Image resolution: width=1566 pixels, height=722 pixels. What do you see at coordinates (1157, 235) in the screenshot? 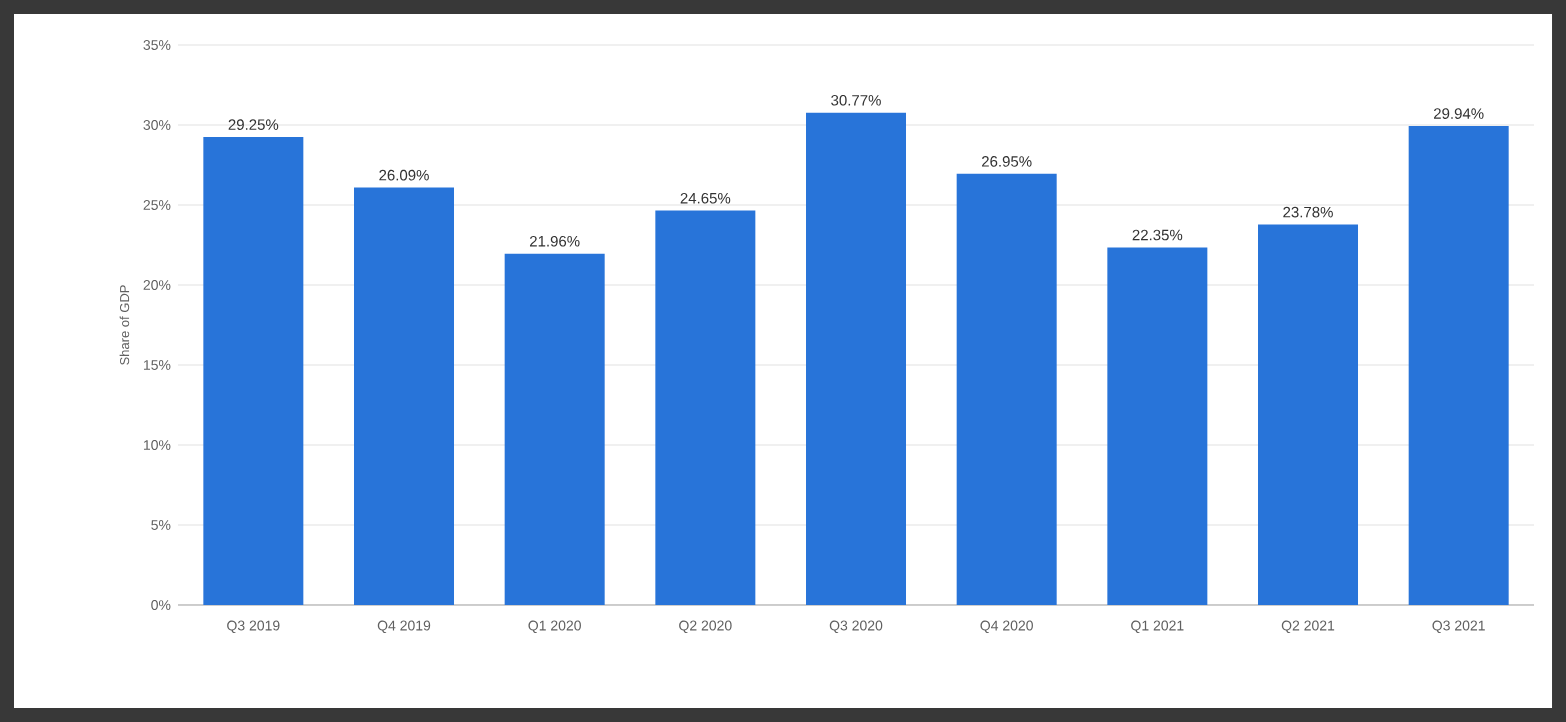
I see `data-label: 22.35%` at bounding box center [1157, 235].